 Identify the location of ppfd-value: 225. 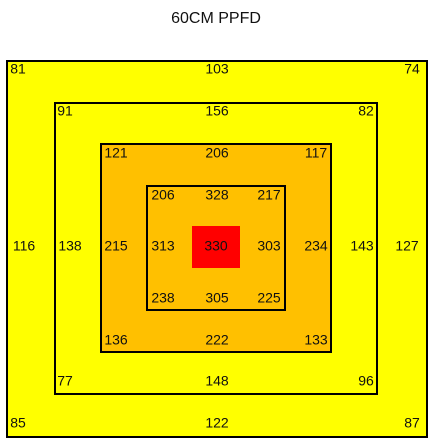
(269, 298).